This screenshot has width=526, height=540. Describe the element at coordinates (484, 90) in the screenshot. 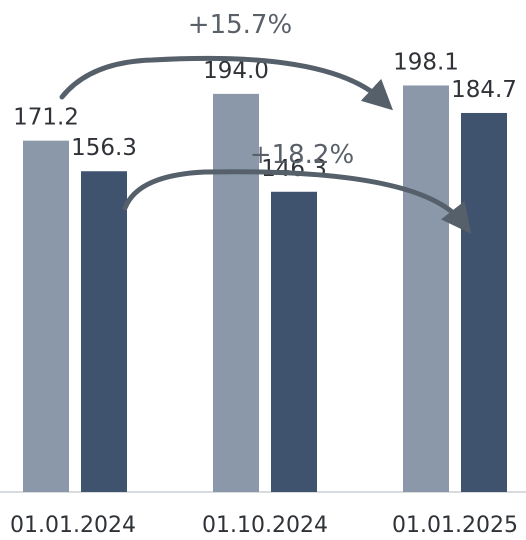

I see `data-label-series-2-01-01-2025: 184.7` at that location.